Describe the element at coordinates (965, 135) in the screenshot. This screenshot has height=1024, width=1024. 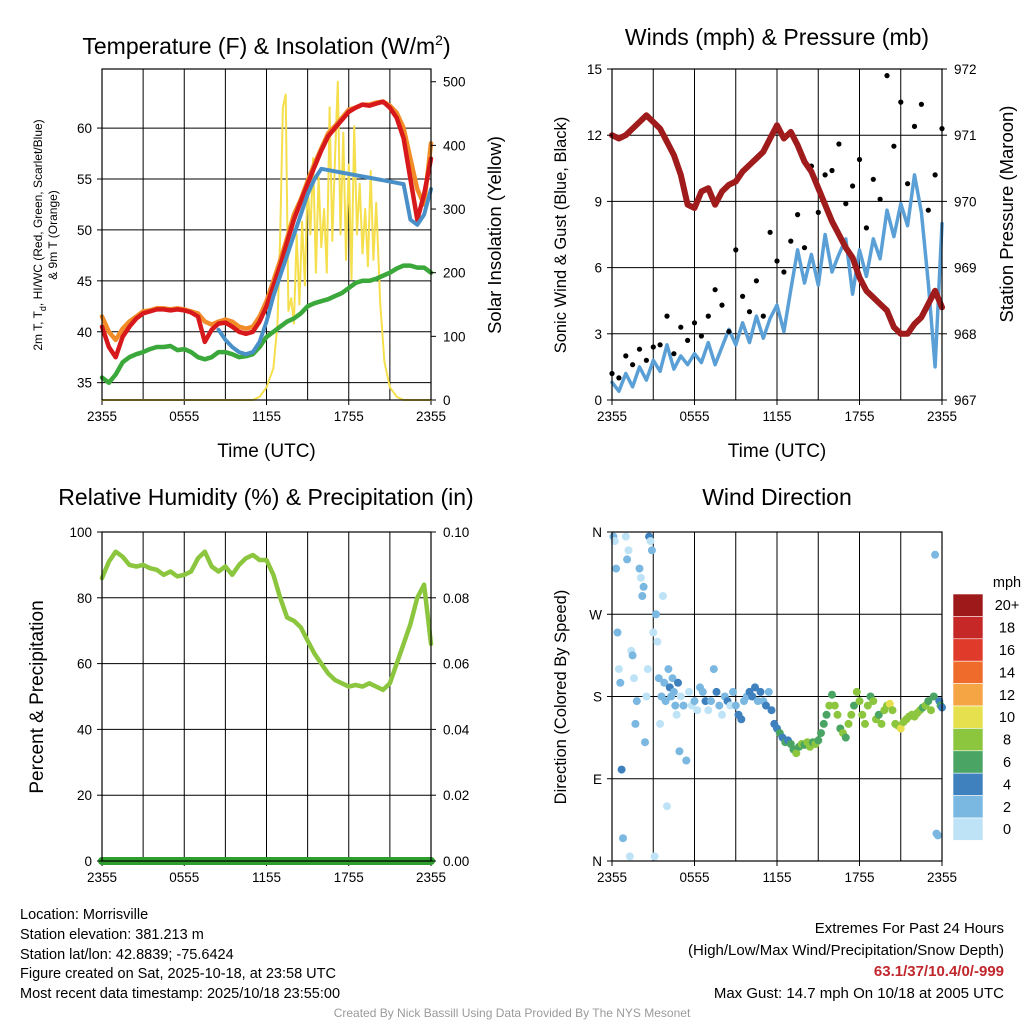
I see `y2-tick-label: 971` at that location.